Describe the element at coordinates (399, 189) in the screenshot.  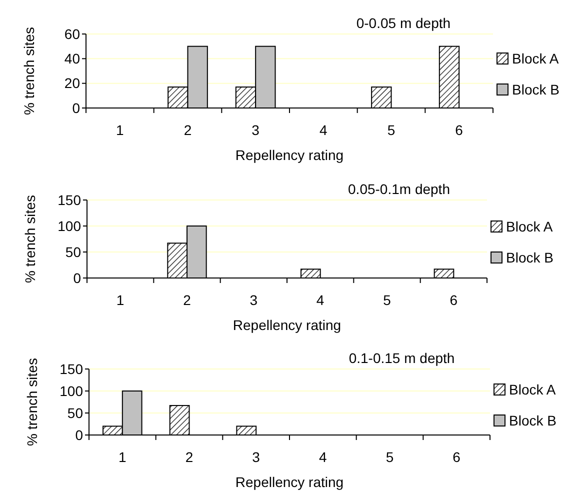
I see `chart-title: 0.05-0.1m depth` at that location.